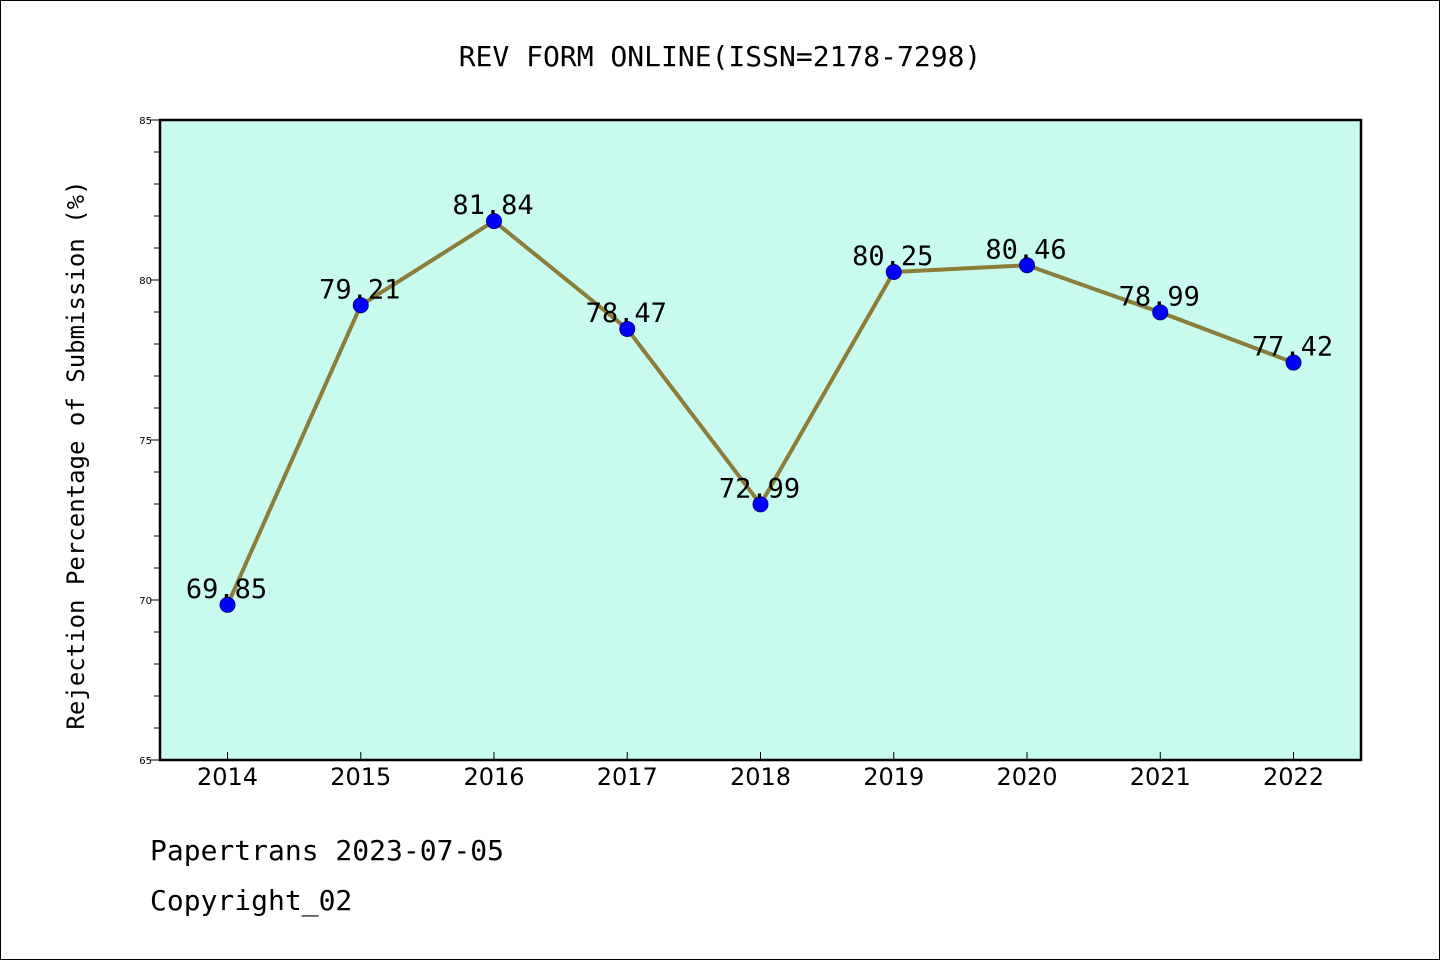 The image size is (1440, 960). I want to click on data-label: 79.21, so click(359, 289).